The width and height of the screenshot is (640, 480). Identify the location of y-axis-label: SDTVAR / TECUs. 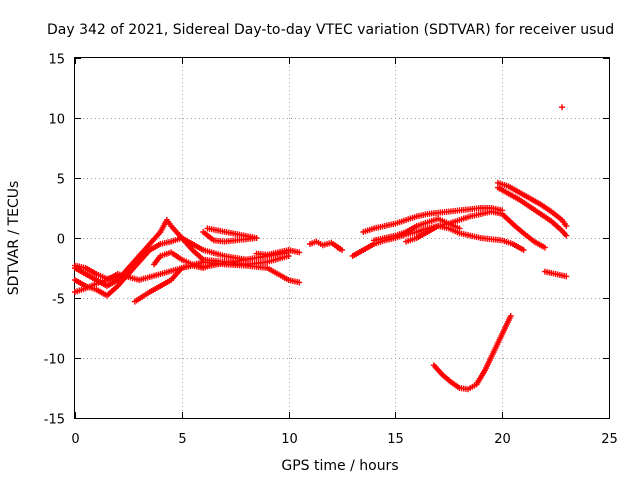
(14, 238).